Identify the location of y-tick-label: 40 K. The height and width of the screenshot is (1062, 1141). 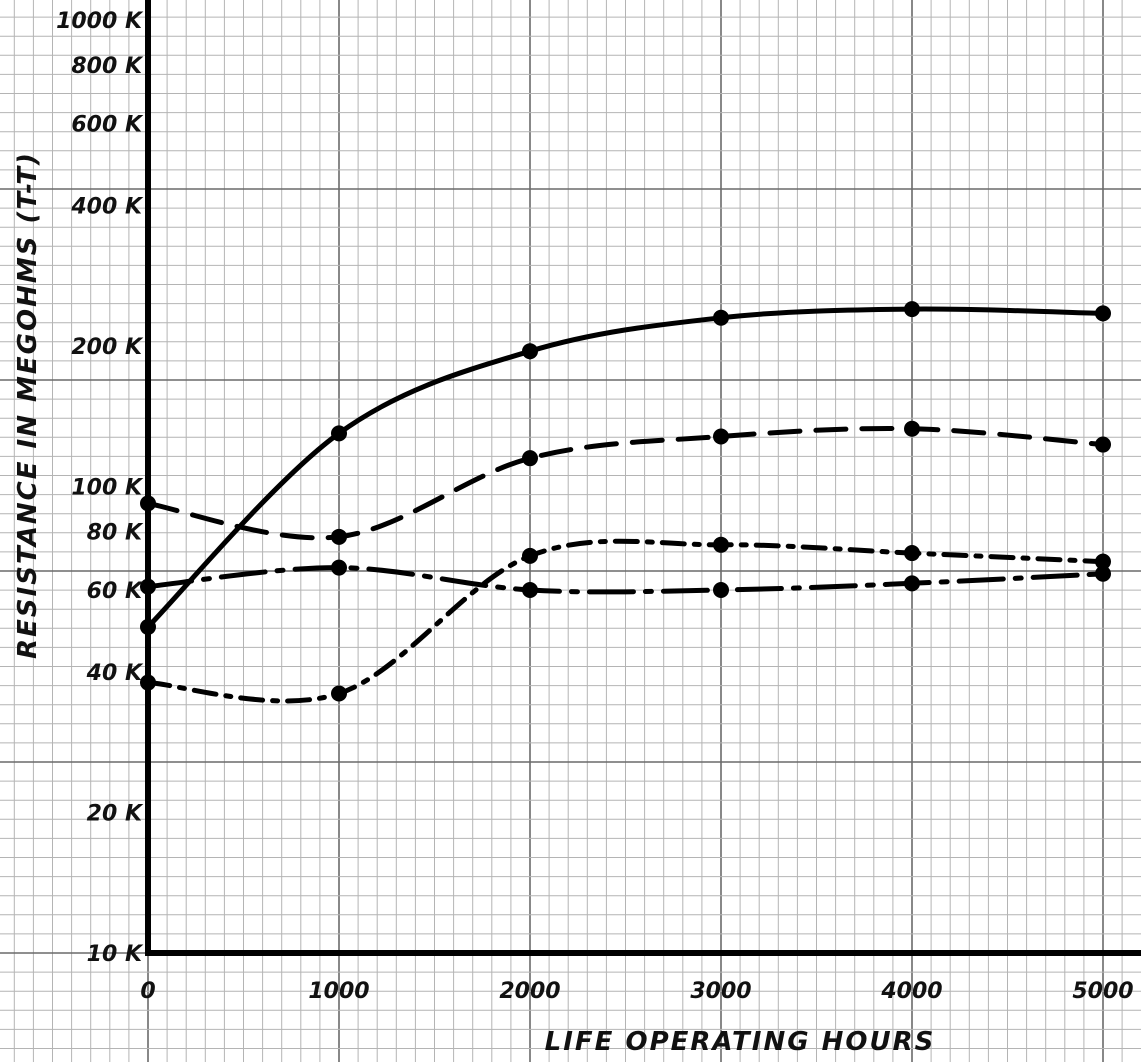
(115, 673).